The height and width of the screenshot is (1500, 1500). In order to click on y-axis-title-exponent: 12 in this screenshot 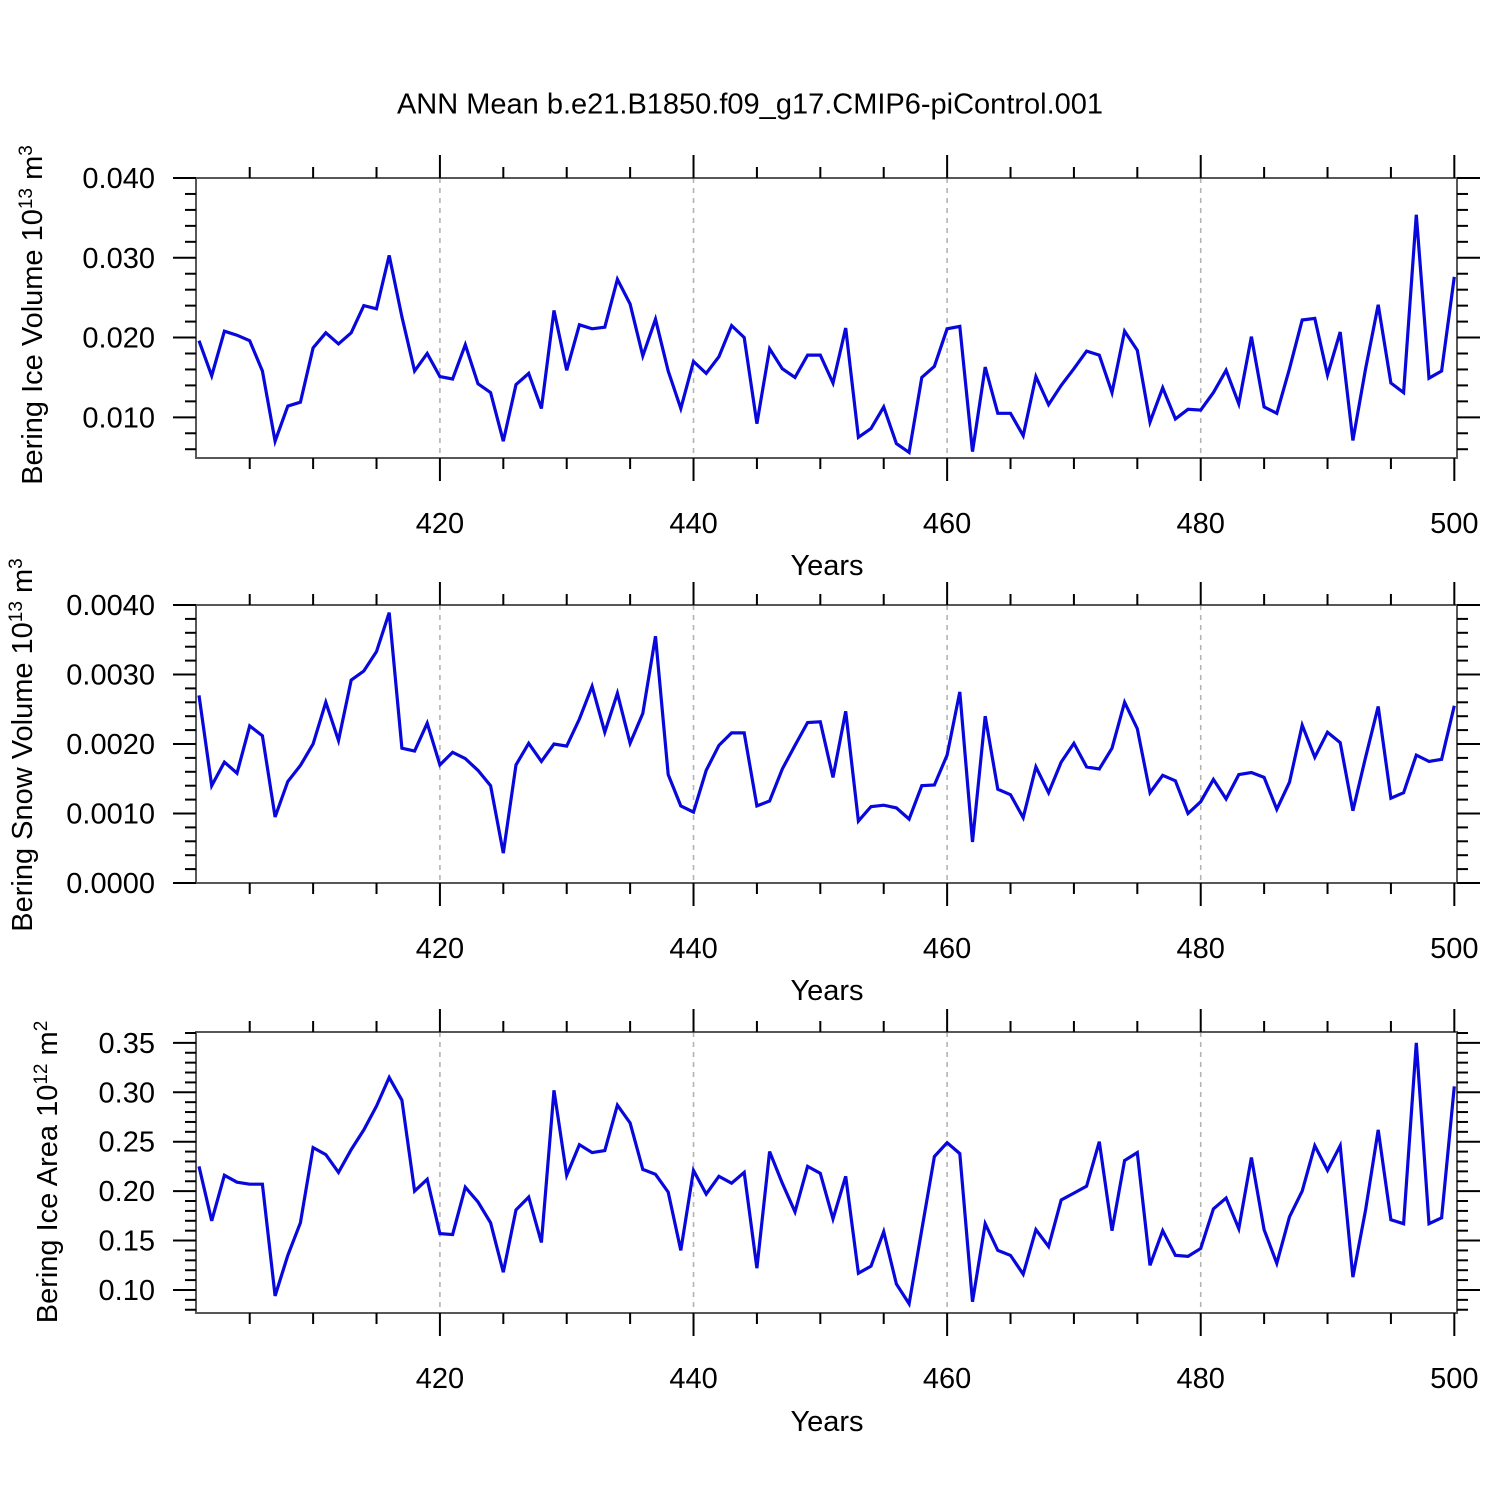, I will do `click(41, 1074)`.